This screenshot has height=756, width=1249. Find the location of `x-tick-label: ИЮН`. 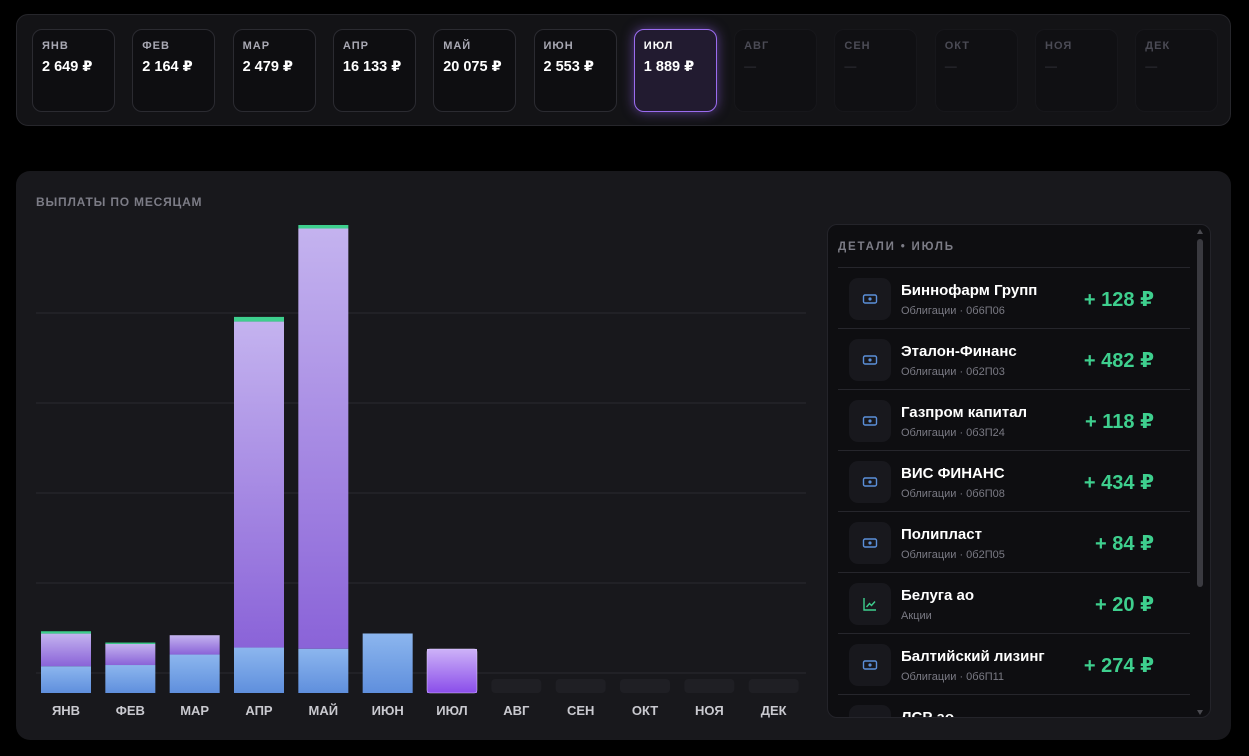

x-tick-label: ИЮН is located at coordinates (388, 710).